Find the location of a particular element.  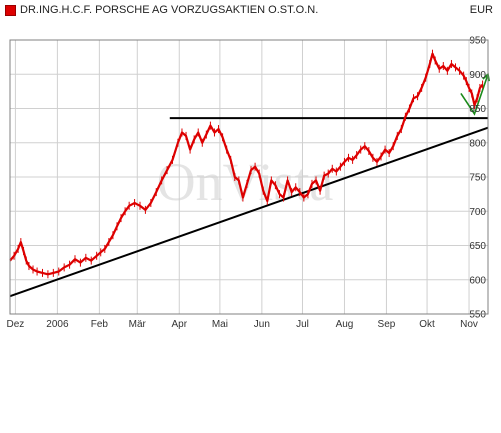

watermark: OnVista is located at coordinates (245, 182).